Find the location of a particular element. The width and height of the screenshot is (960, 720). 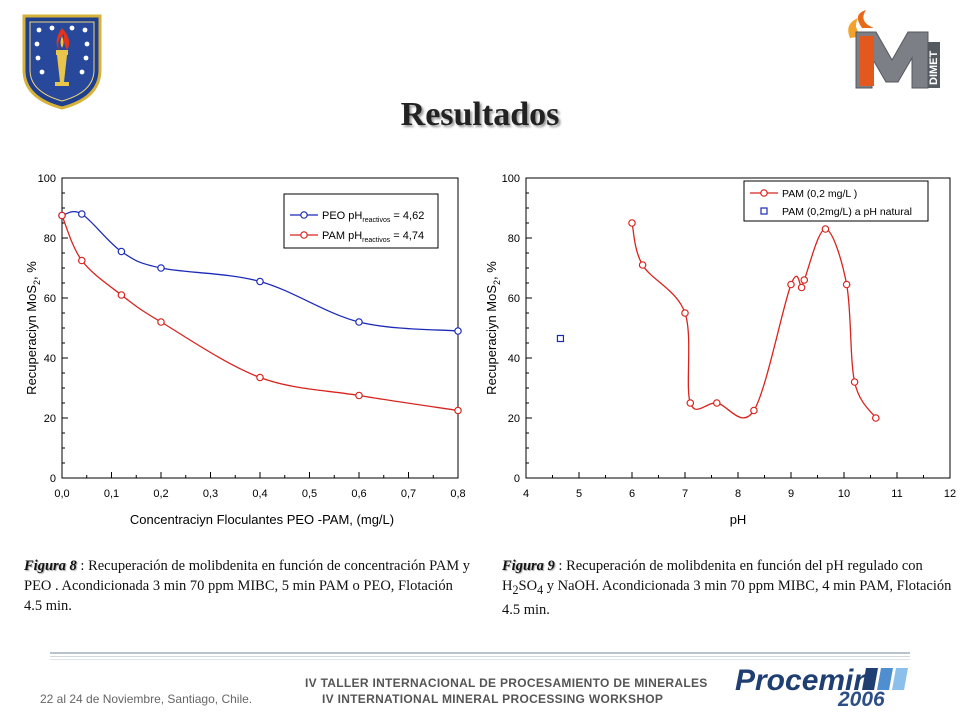

x-tick-label: 4 is located at coordinates (526, 494).